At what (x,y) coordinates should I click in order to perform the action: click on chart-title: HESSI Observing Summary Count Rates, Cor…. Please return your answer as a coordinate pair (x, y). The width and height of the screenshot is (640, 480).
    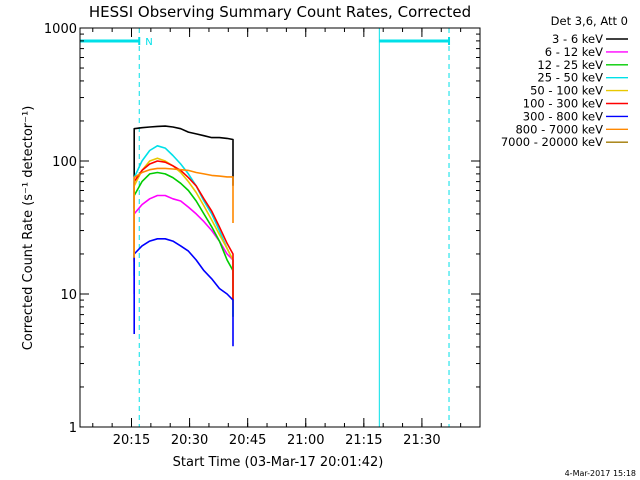
    Looking at the image, I should click on (280, 12).